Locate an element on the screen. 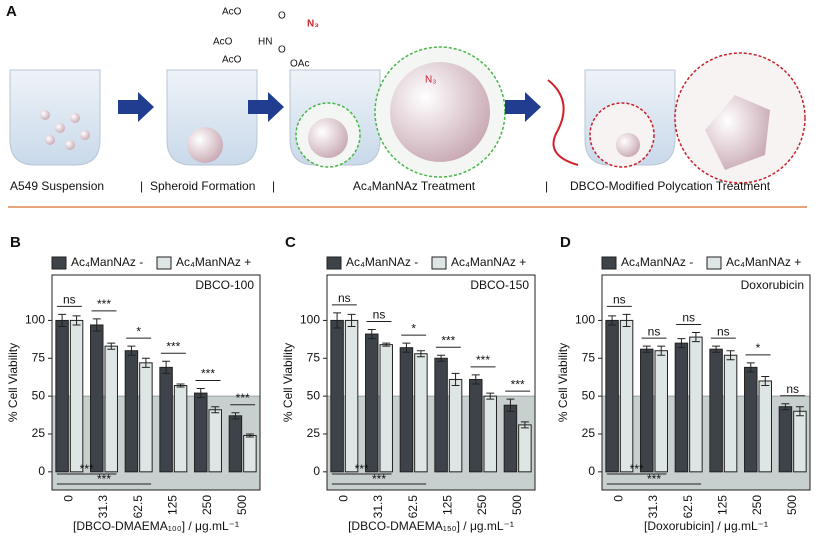  plot-frame is located at coordinates (156, 382).